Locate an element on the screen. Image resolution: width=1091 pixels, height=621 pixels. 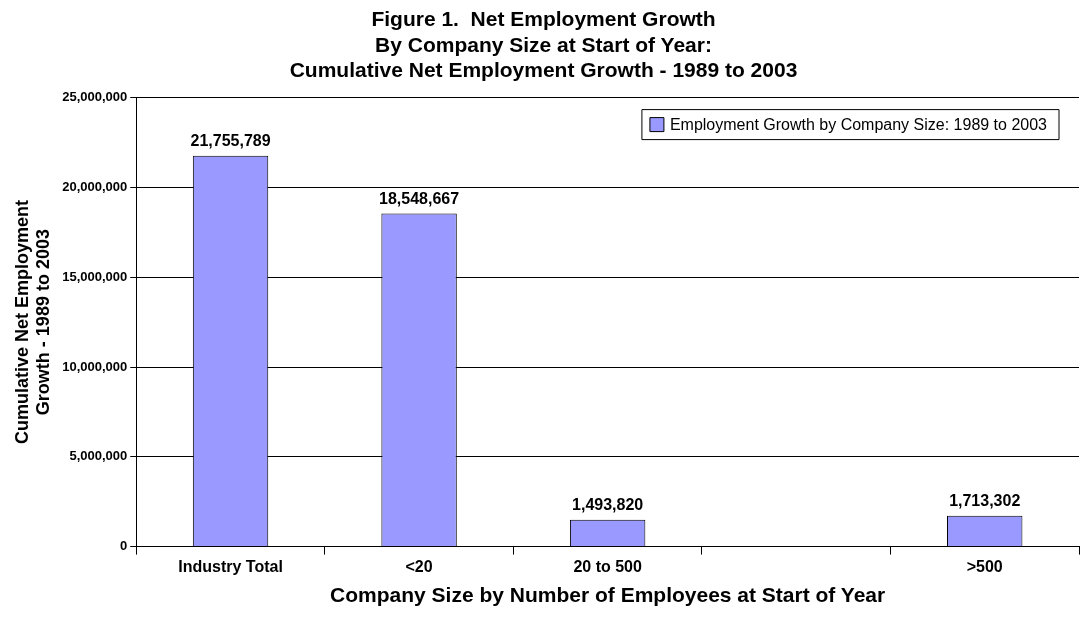
y-tick-label: 25,000,000 is located at coordinates (95, 97).